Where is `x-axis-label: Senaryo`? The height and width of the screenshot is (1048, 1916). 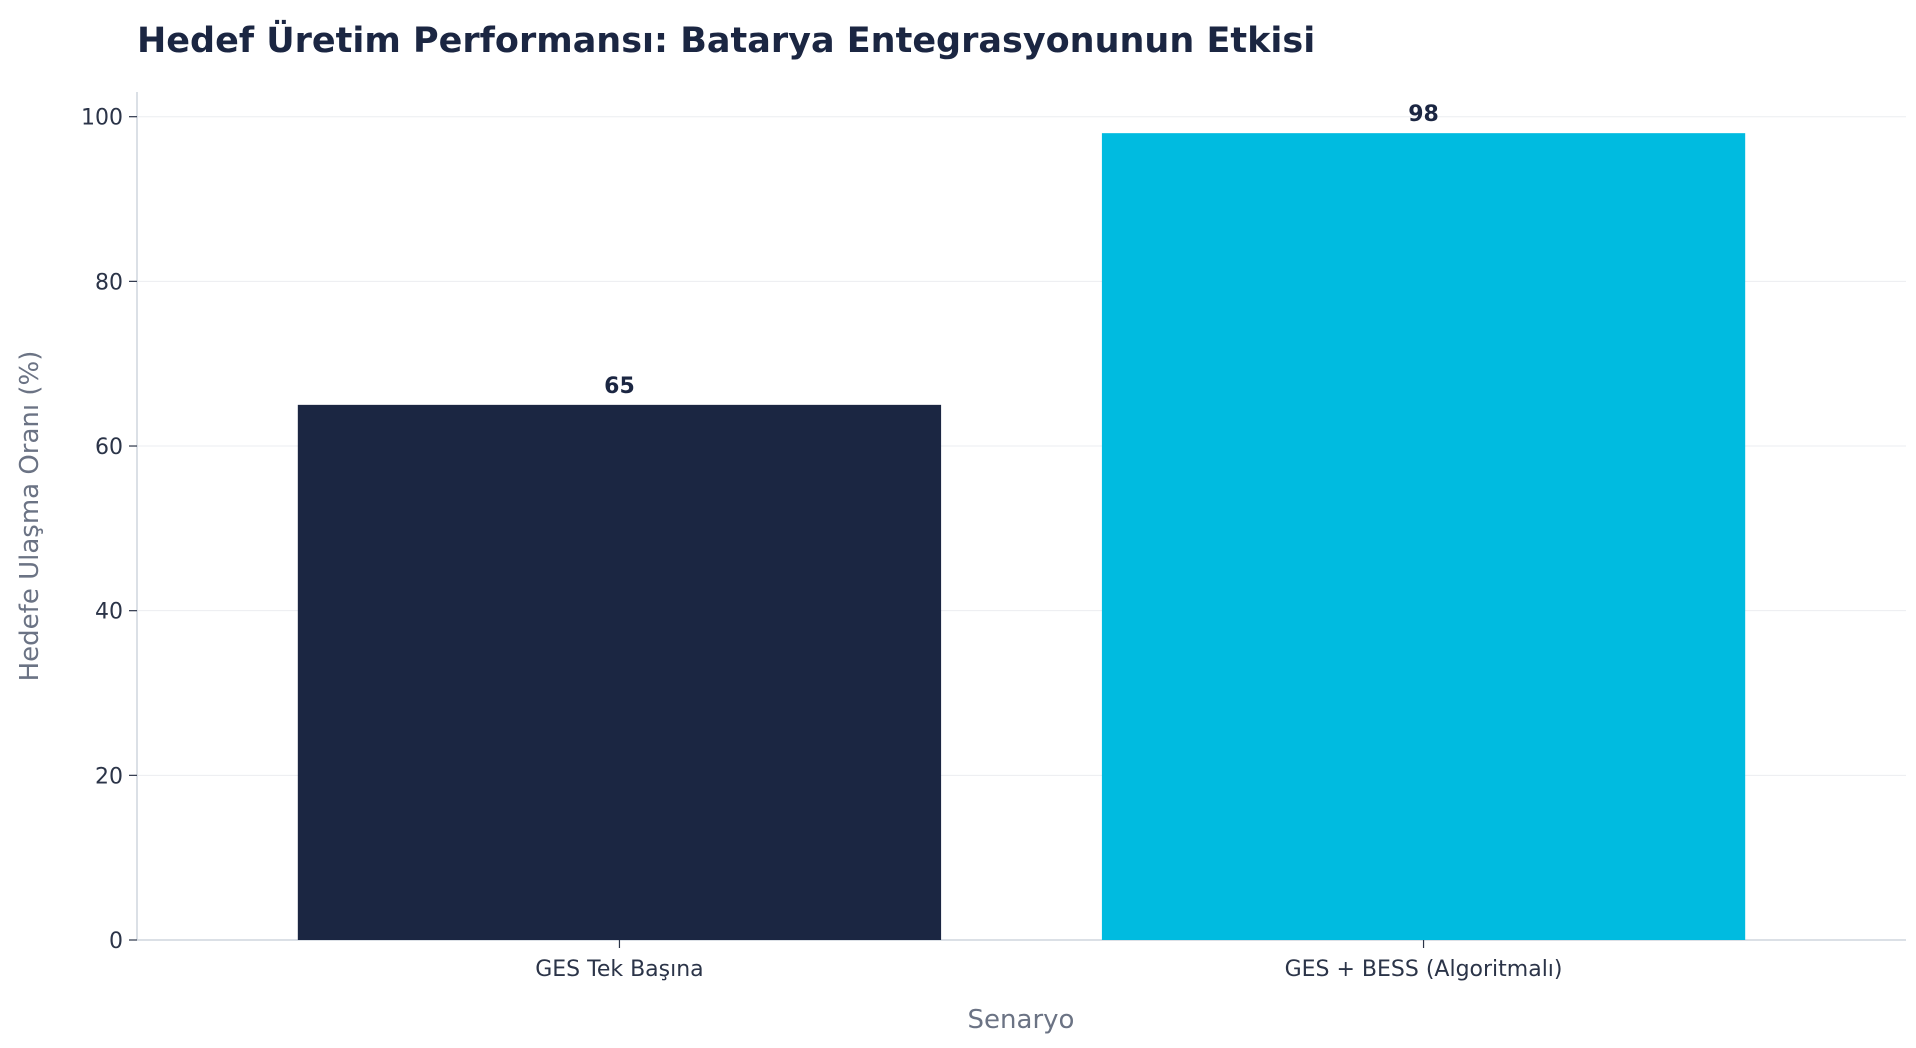 x-axis-label: Senaryo is located at coordinates (1021, 1020).